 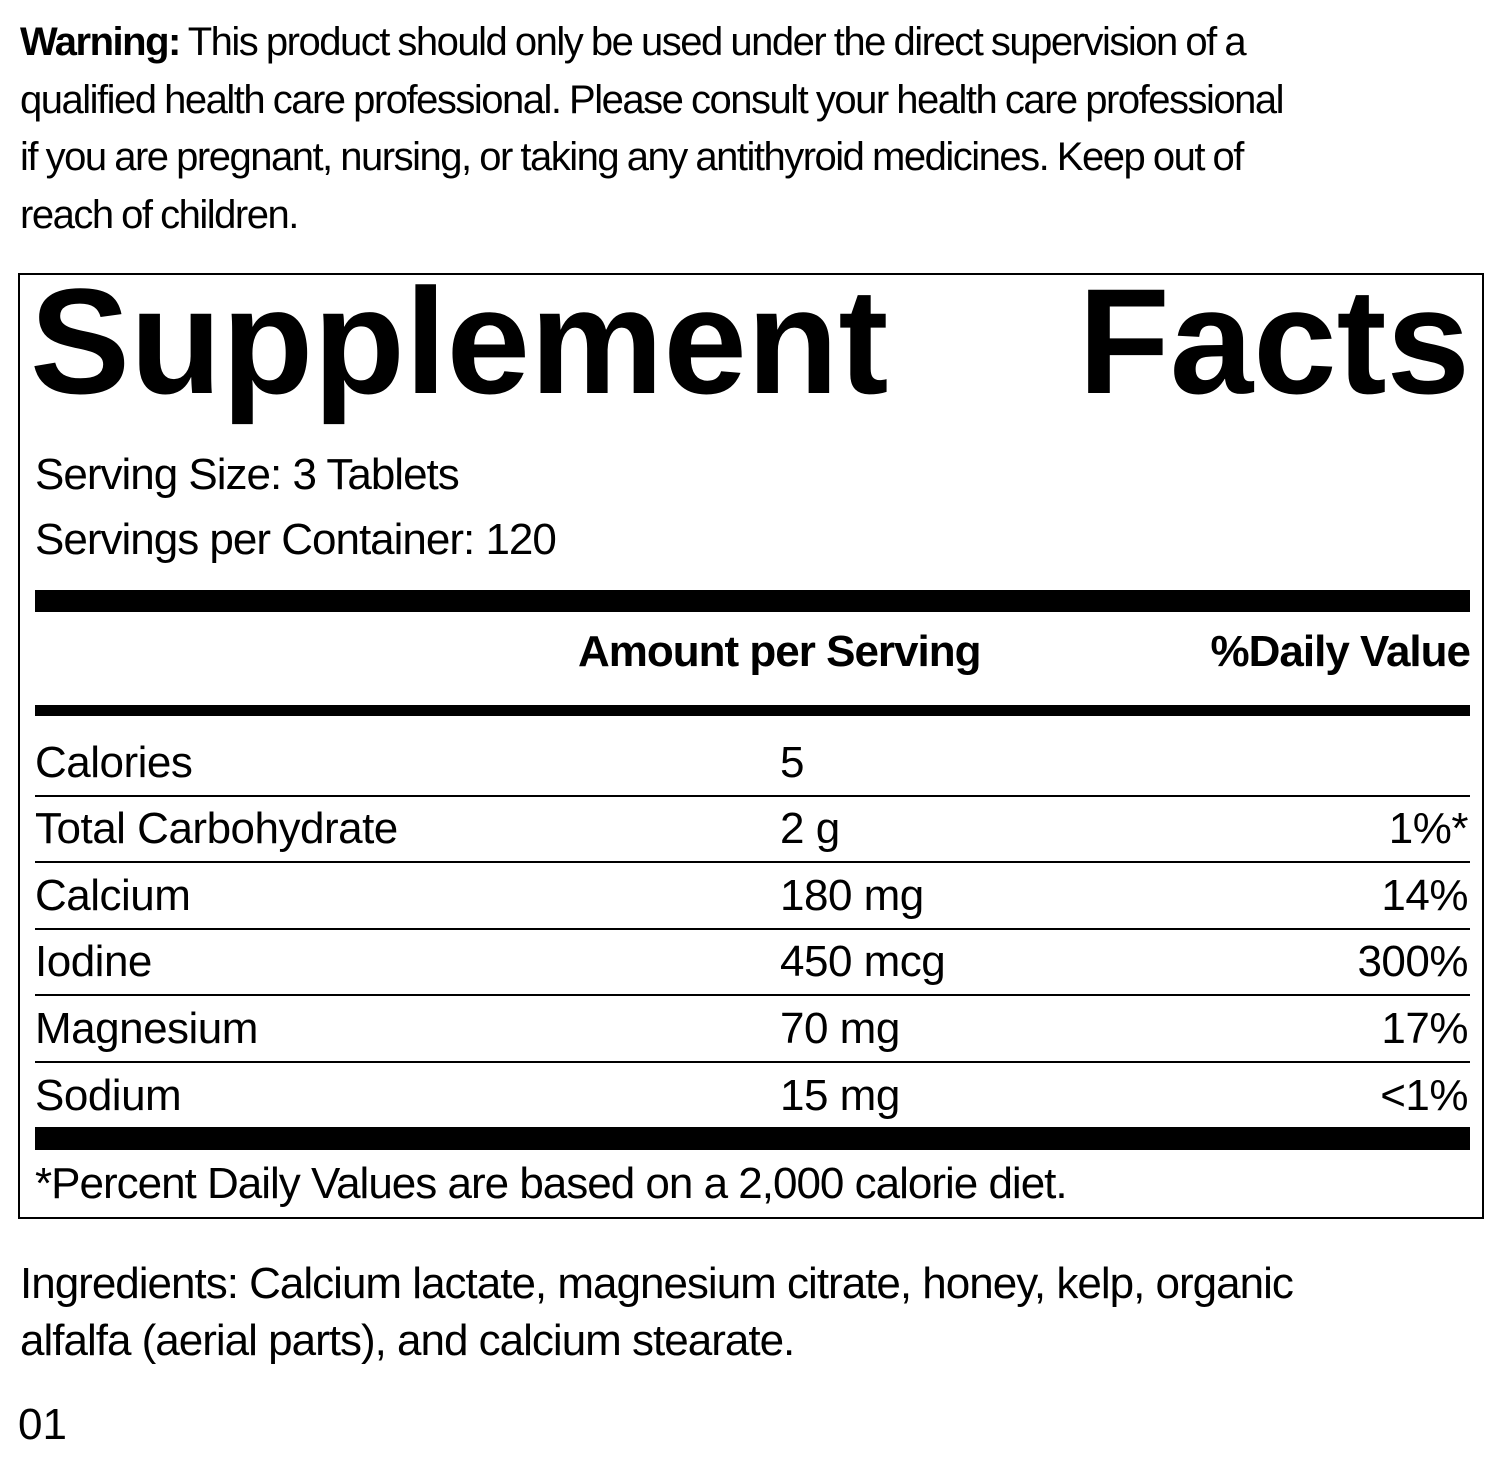 I want to click on medium-divider, so click(x=752, y=710).